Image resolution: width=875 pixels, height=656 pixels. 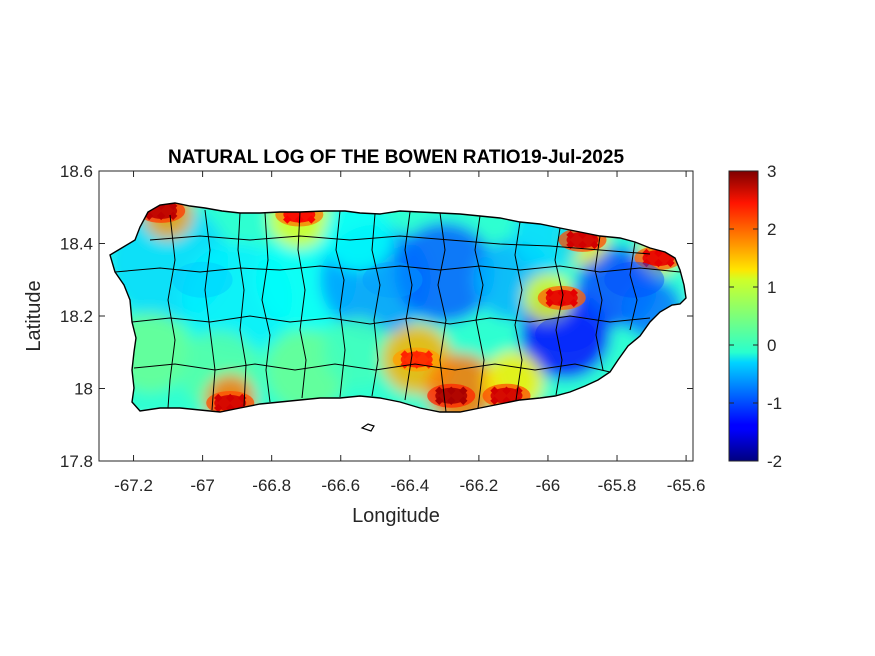 I want to click on x-tick-label: -67, so click(x=202, y=485).